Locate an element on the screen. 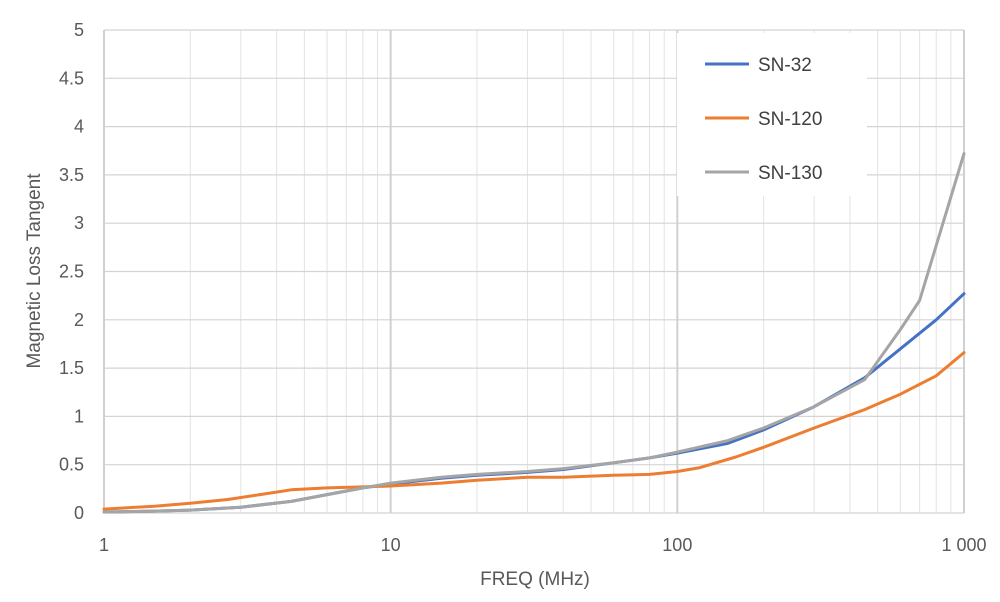 The height and width of the screenshot is (602, 1000). y-tick-label: 1 is located at coordinates (79, 416).